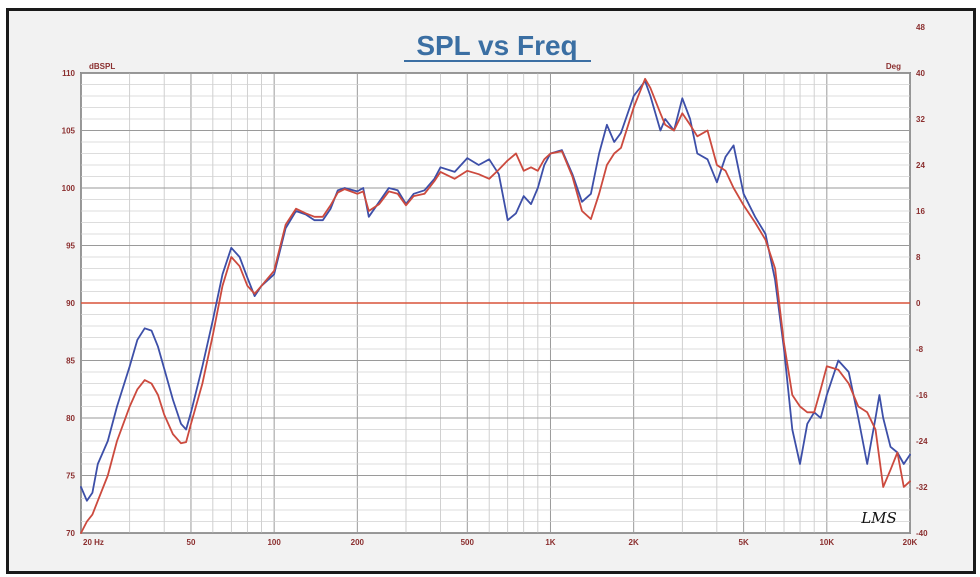 This screenshot has height=577, width=980. I want to click on x-tick-label: 50, so click(191, 542).